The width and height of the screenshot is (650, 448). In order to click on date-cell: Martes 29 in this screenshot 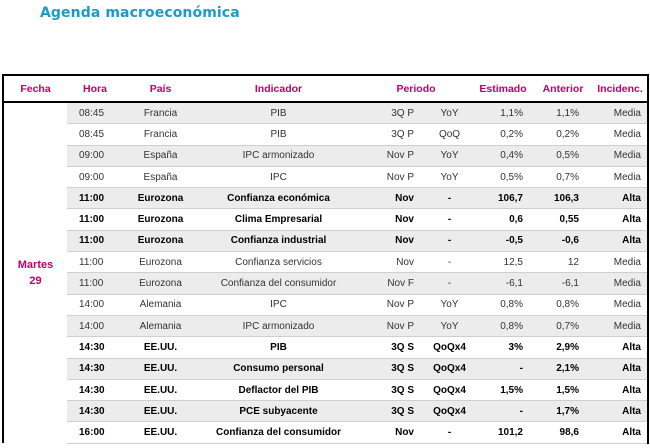, I will do `click(34, 273)`.